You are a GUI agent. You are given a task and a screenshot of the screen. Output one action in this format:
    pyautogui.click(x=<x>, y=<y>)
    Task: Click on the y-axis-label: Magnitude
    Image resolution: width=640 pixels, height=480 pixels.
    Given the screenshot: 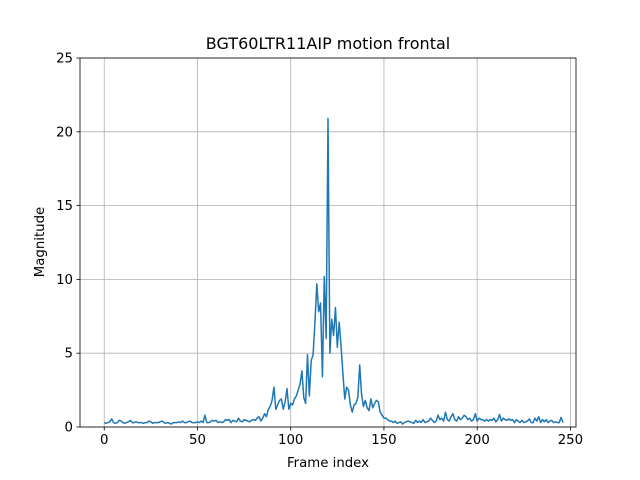 What is the action you would take?
    pyautogui.click(x=40, y=242)
    